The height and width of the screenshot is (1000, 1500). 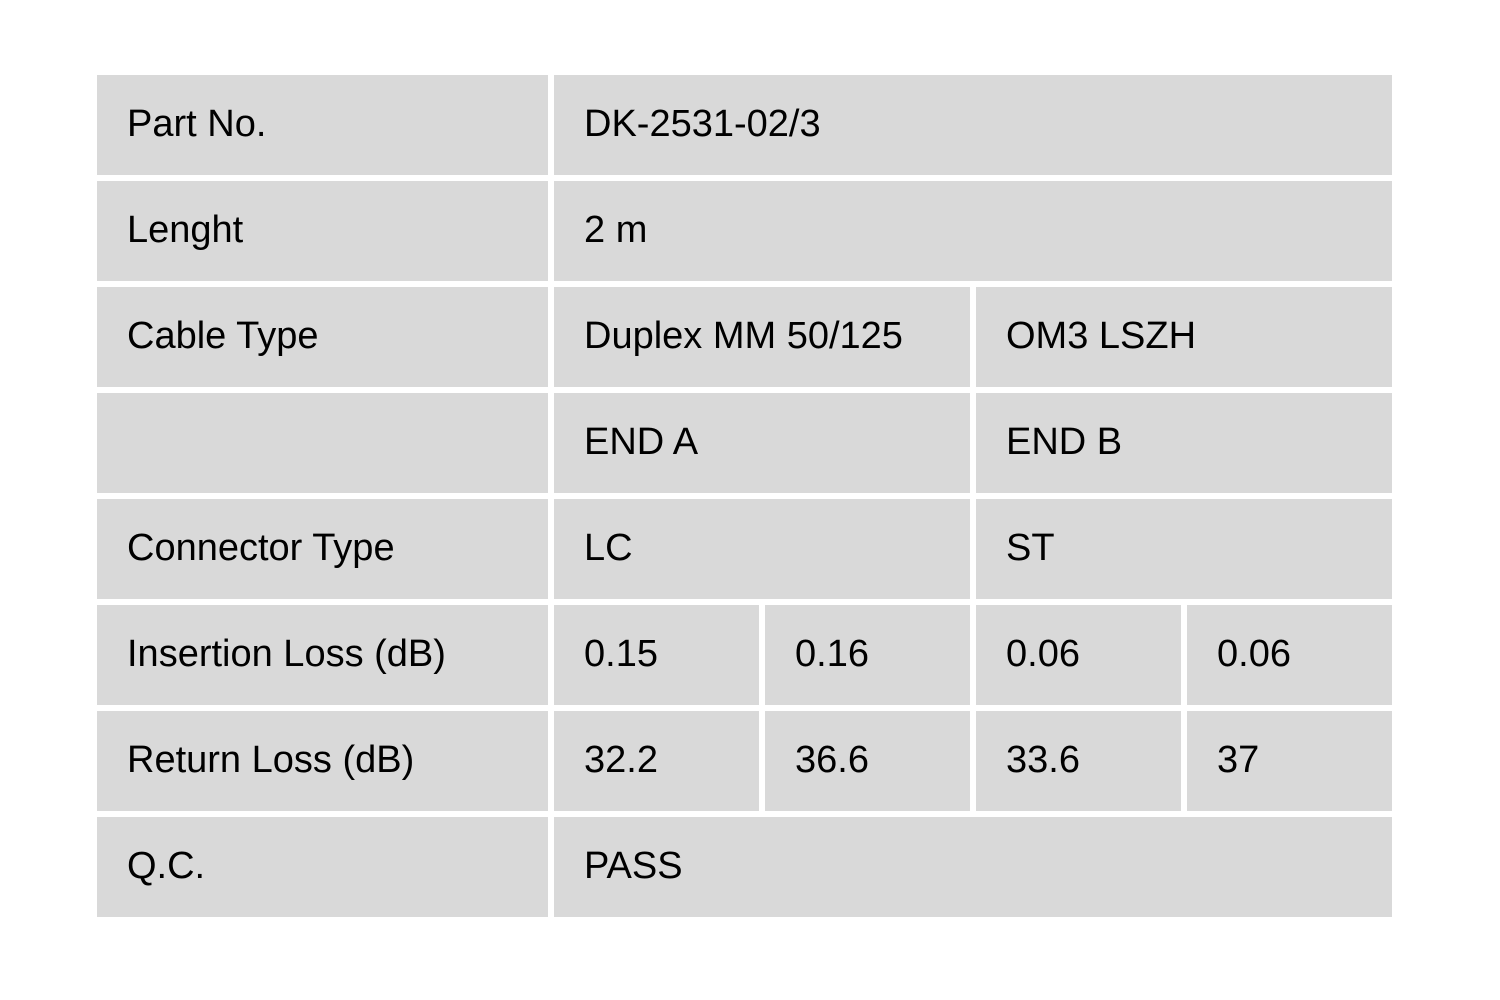 What do you see at coordinates (322, 655) in the screenshot?
I see `row-label-cell: Insertion Loss (dB)` at bounding box center [322, 655].